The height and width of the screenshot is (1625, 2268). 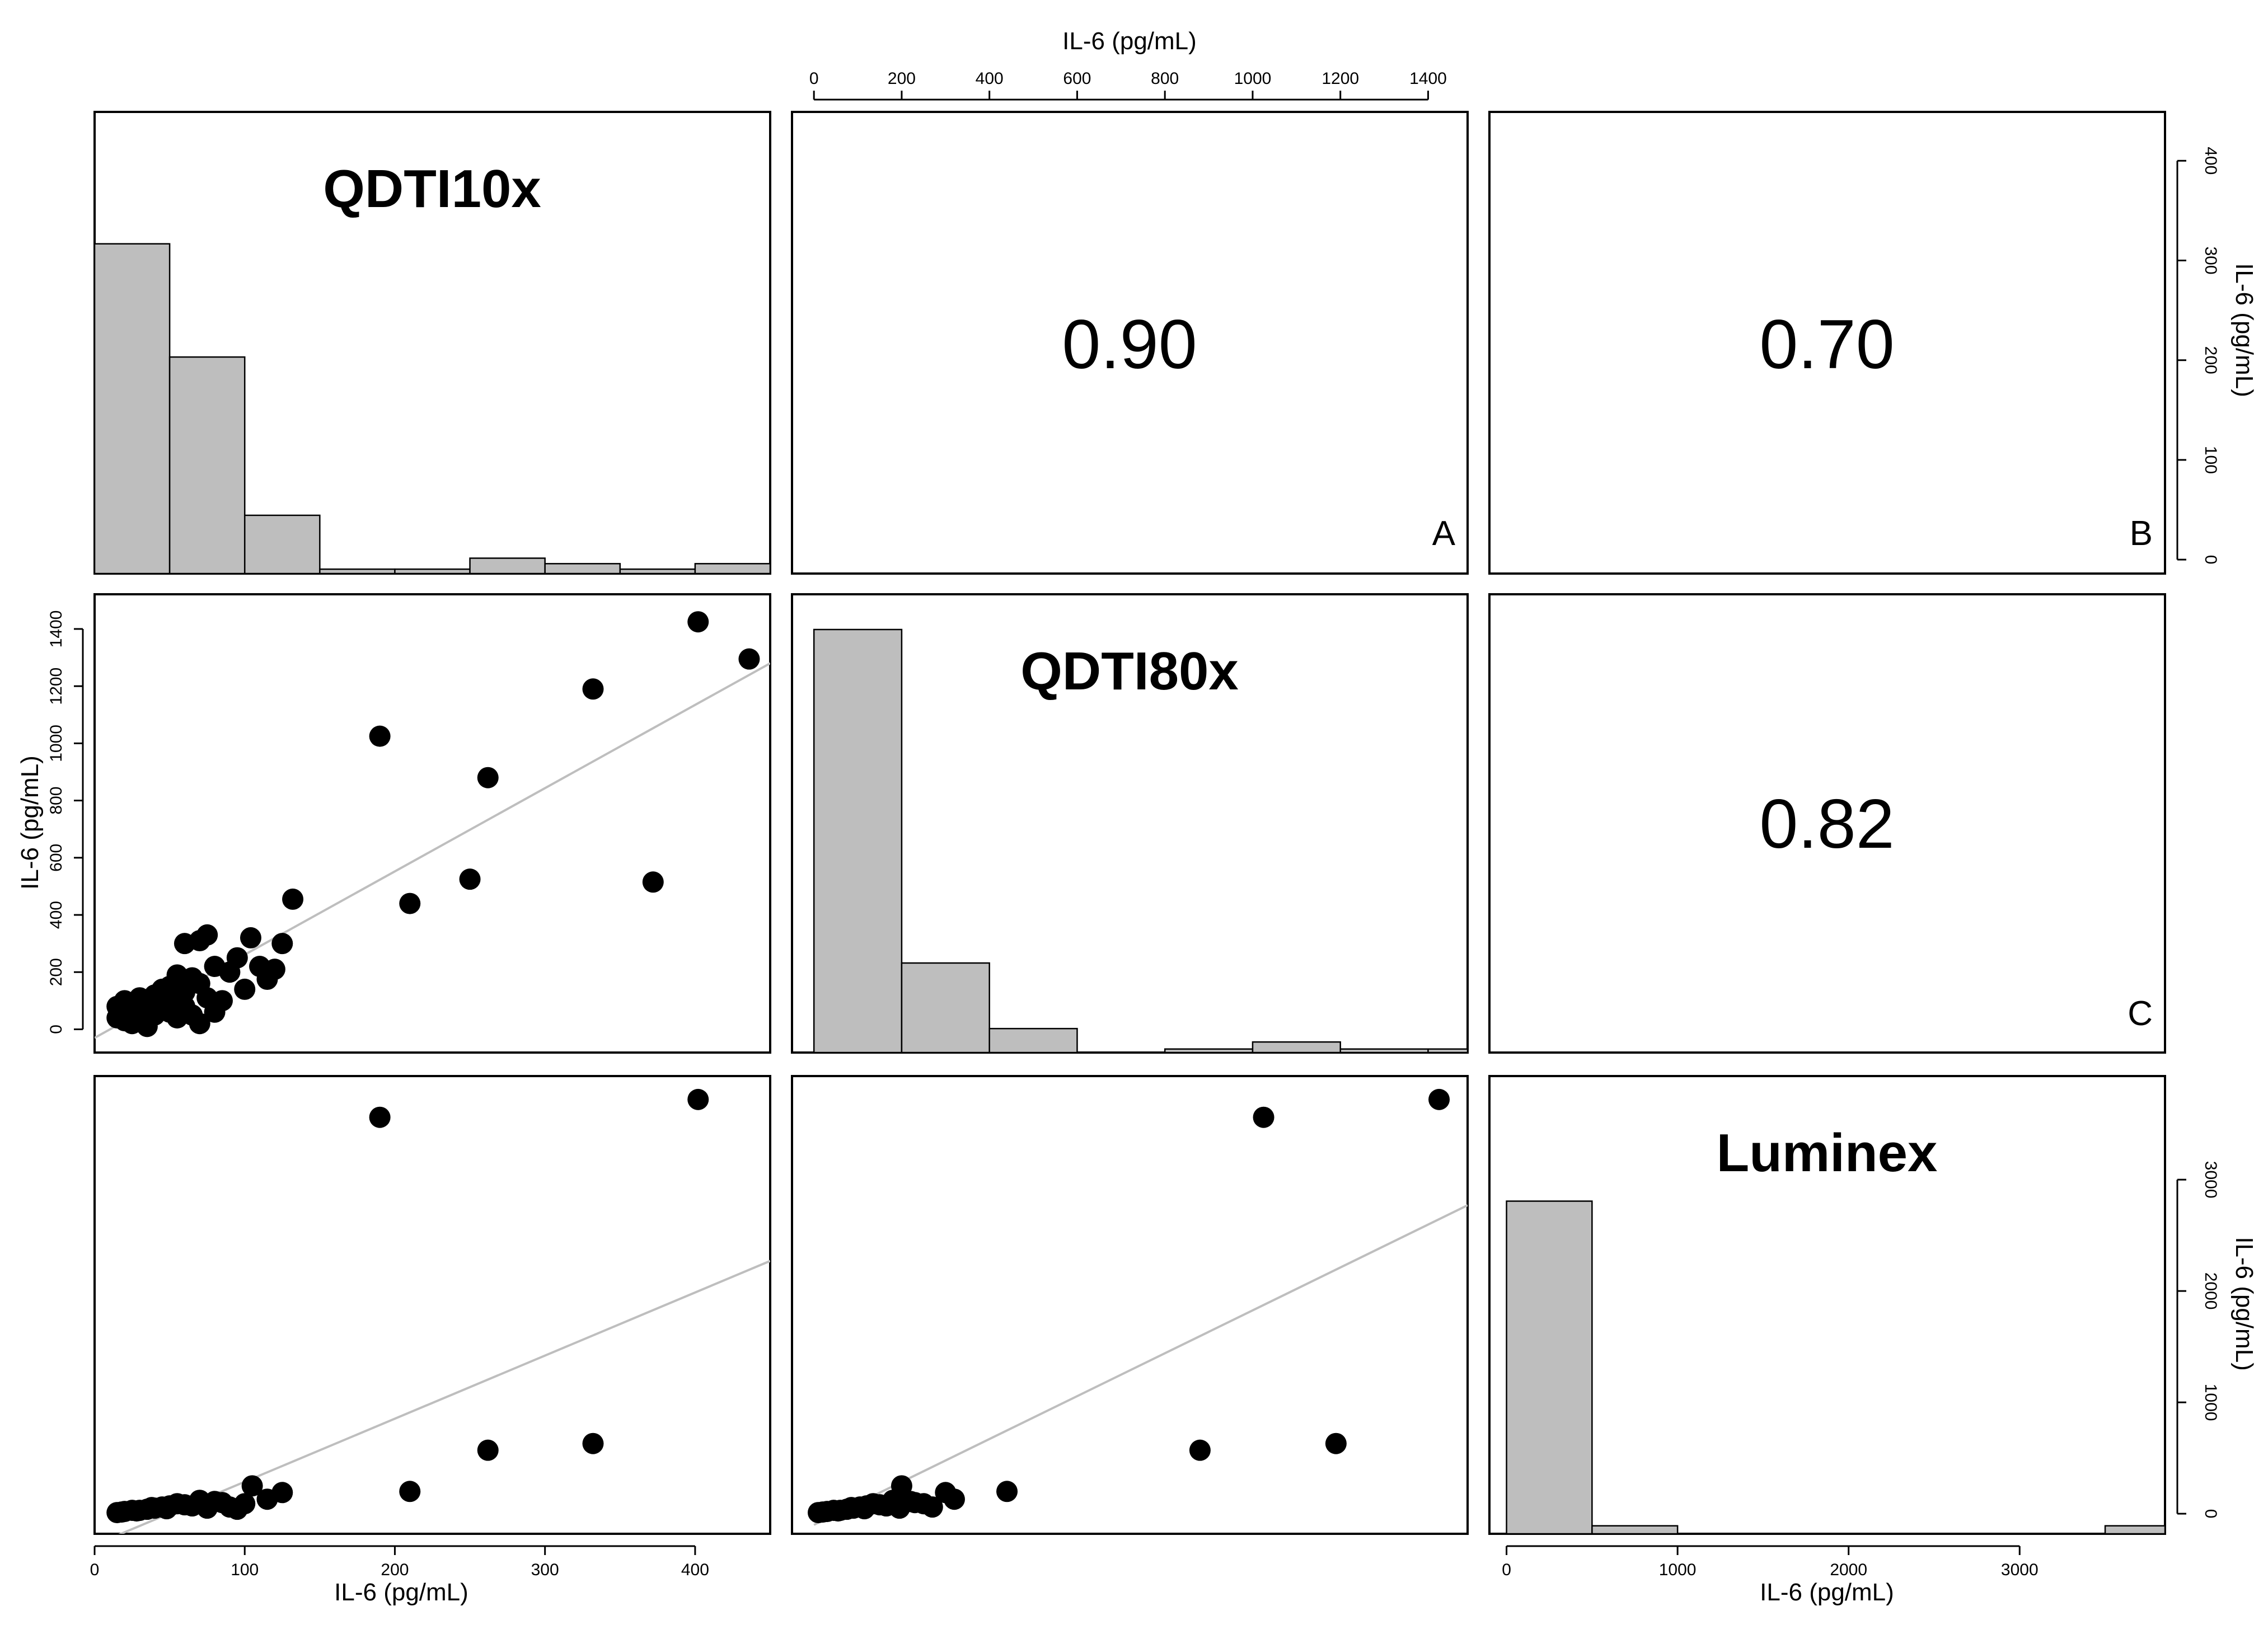 I want to click on bottom-axis-left-tick-label-300: 300, so click(x=545, y=1570).